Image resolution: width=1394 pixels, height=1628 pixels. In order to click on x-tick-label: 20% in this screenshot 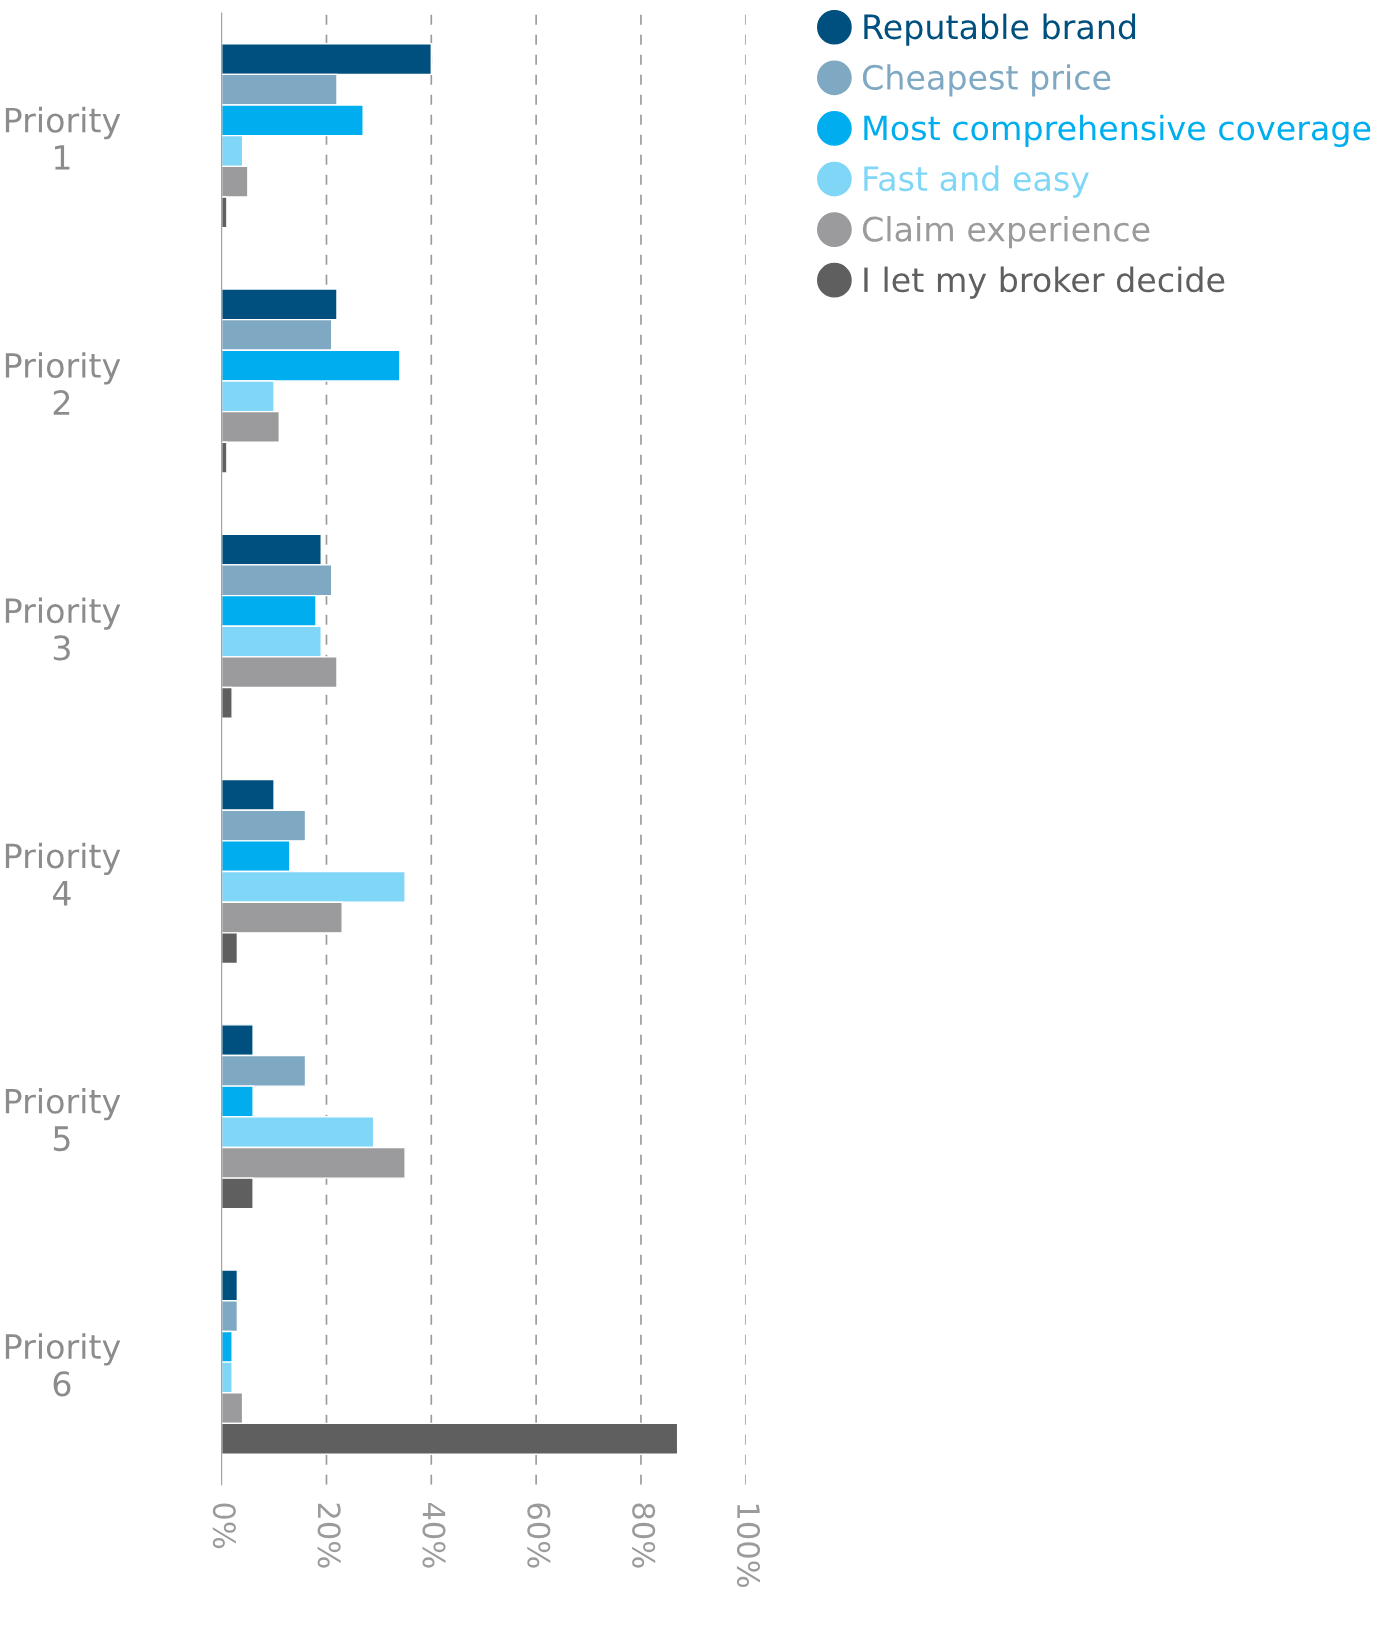, I will do `click(329, 1535)`.